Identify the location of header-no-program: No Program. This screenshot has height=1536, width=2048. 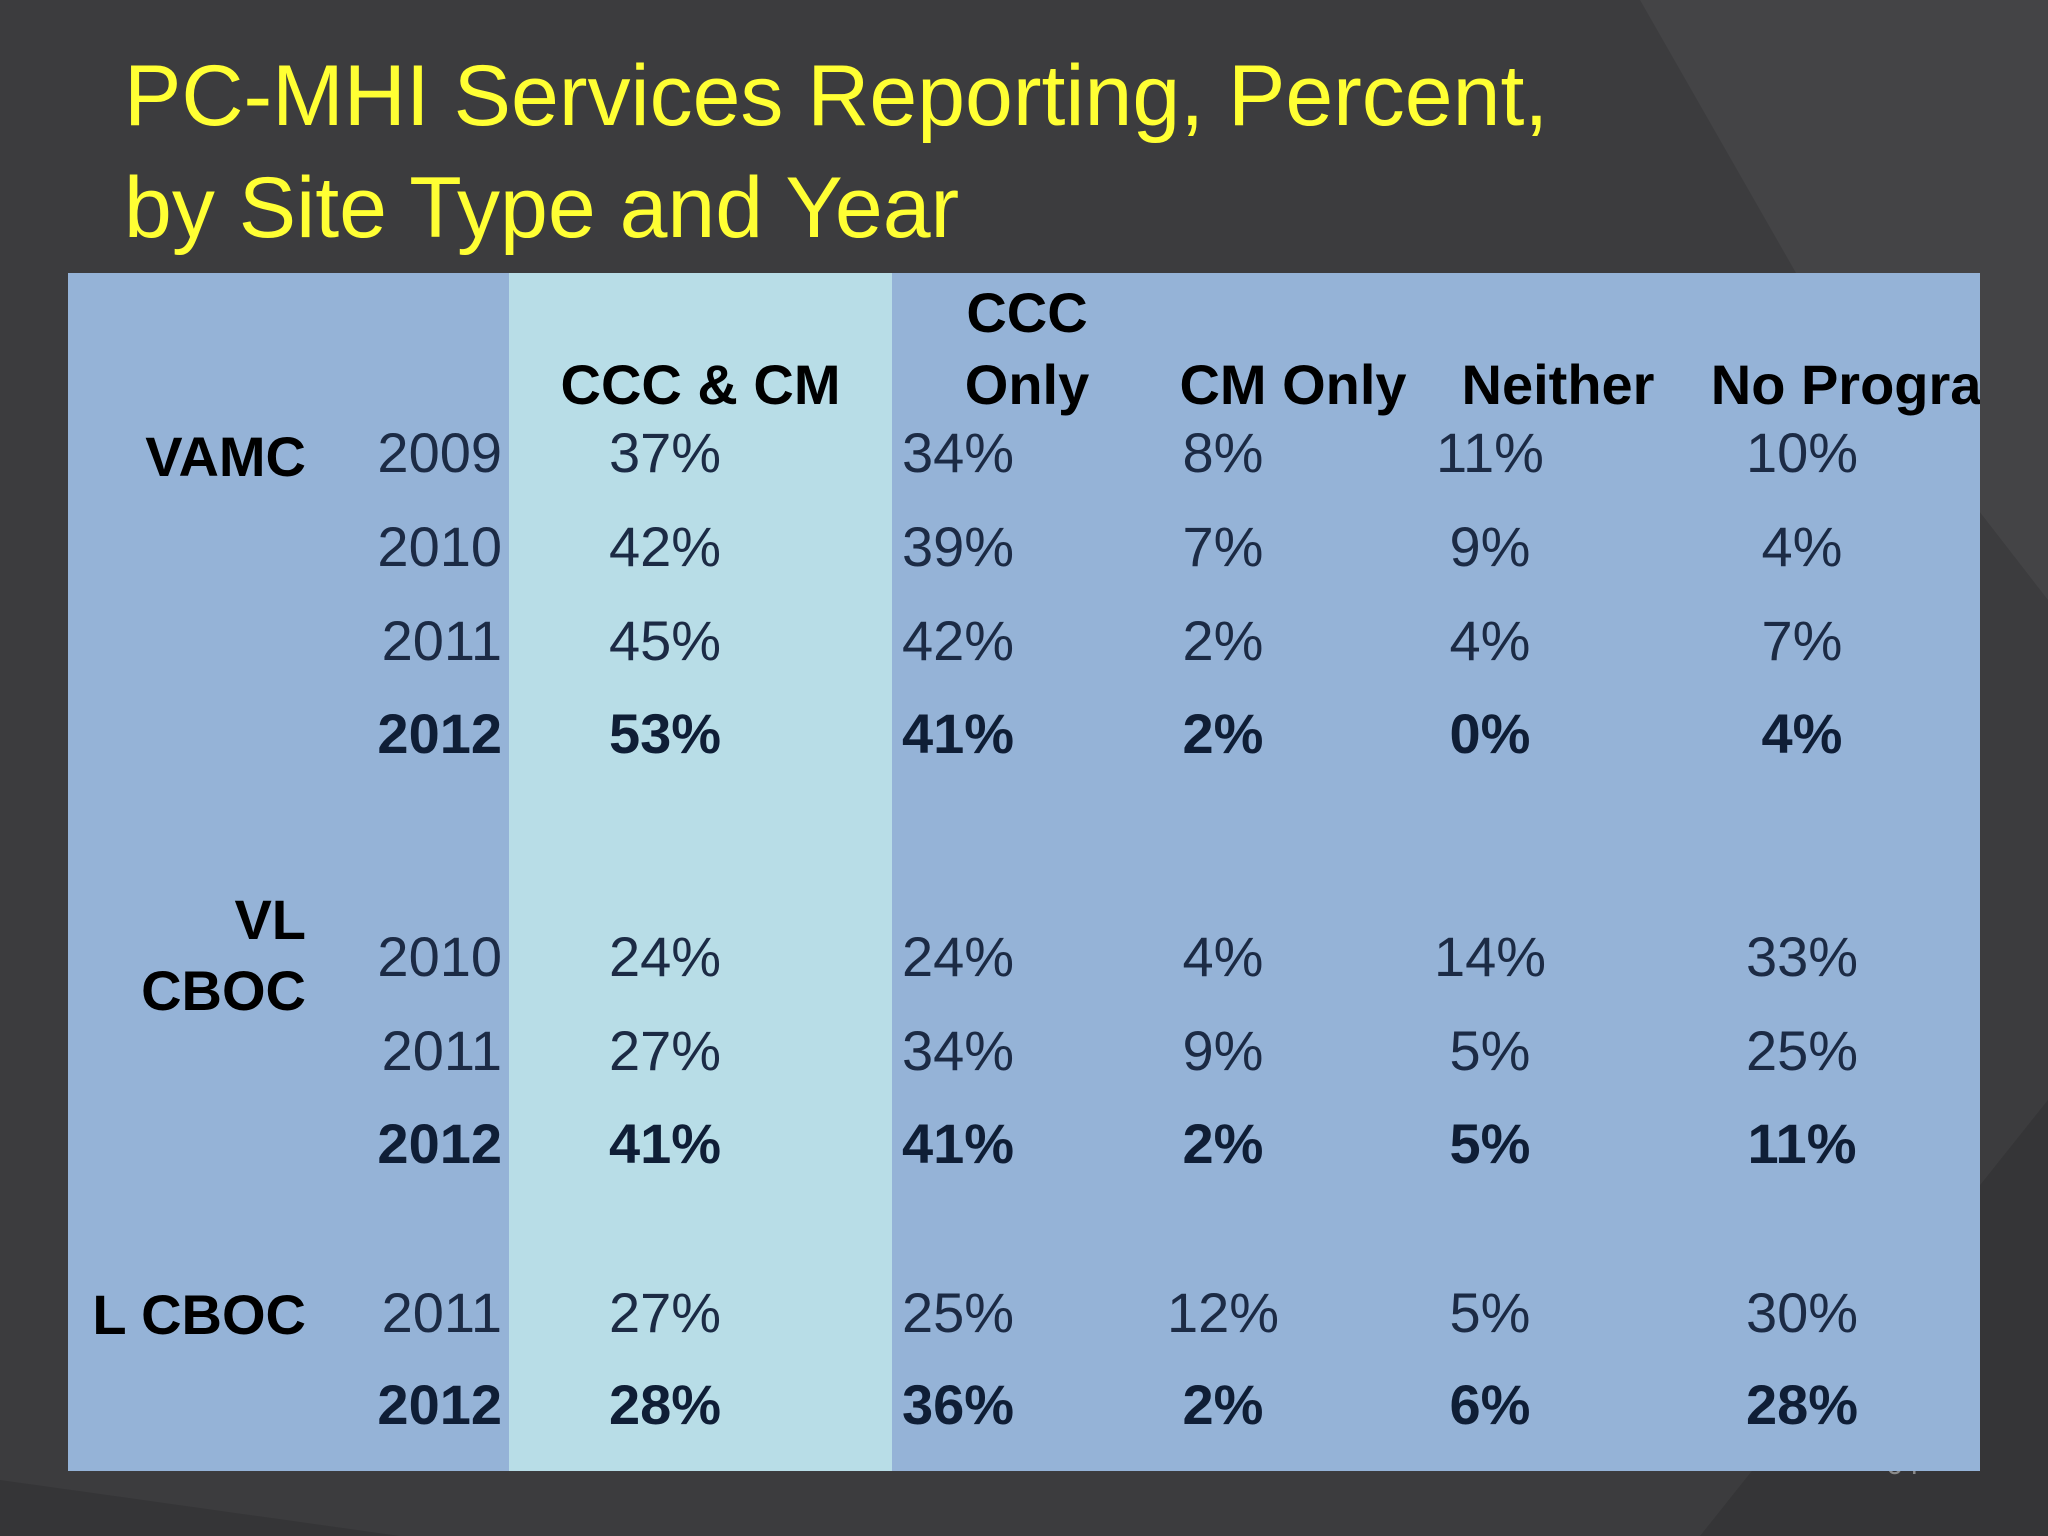
(1845, 384).